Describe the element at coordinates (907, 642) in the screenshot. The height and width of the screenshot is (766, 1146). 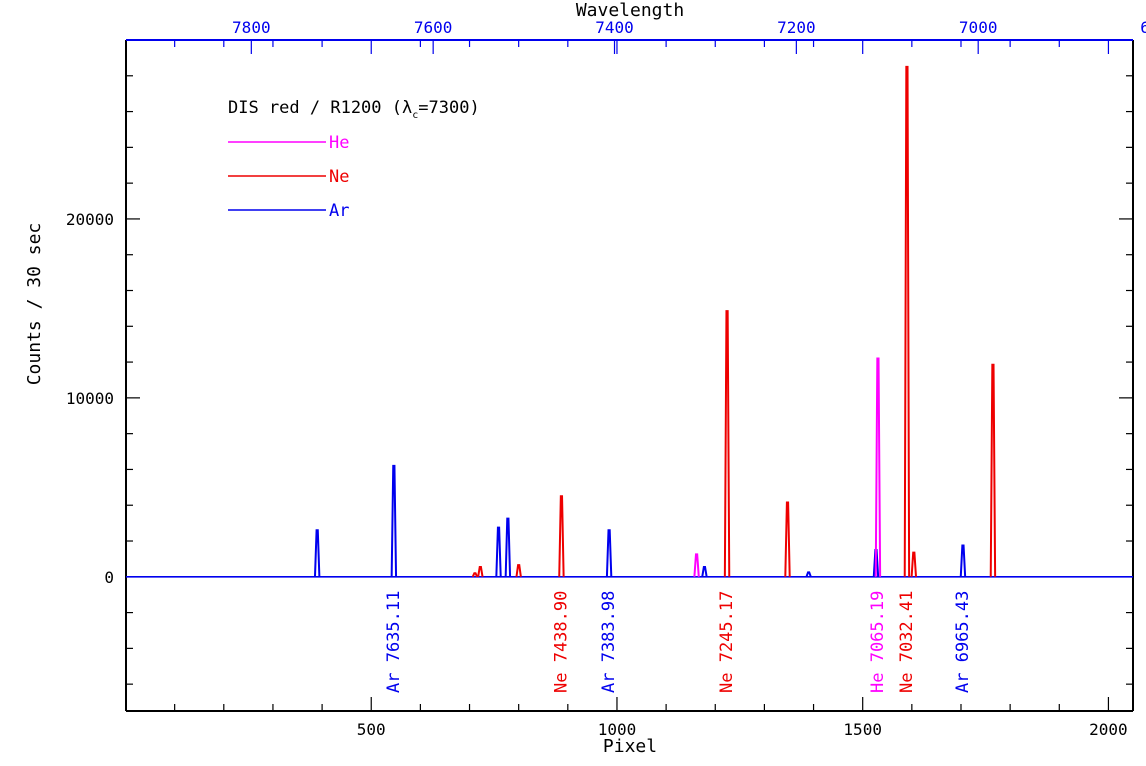
I see `line-annotation: Ne 7032.41` at that location.